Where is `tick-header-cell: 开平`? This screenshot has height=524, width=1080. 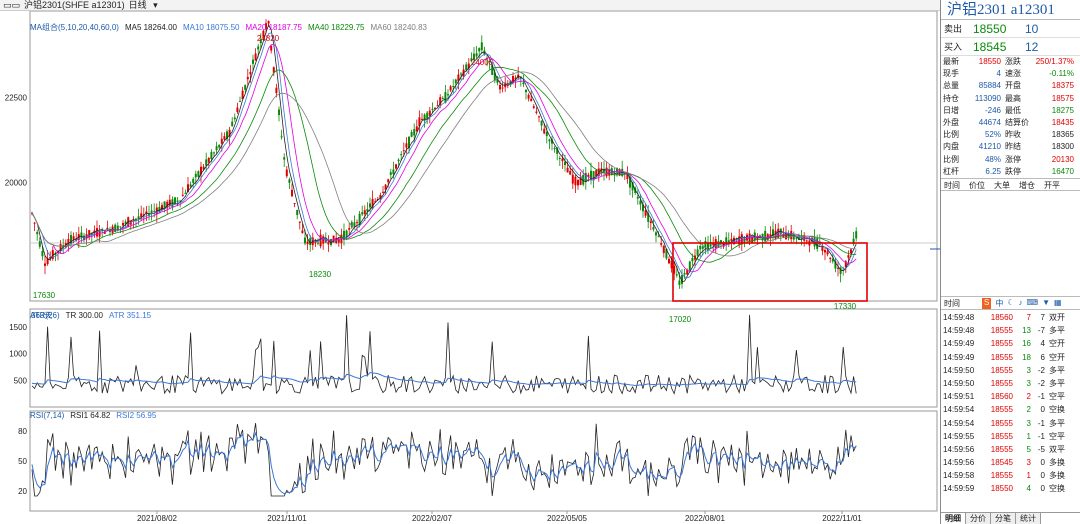
tick-header-cell: 开平 is located at coordinates (1052, 185).